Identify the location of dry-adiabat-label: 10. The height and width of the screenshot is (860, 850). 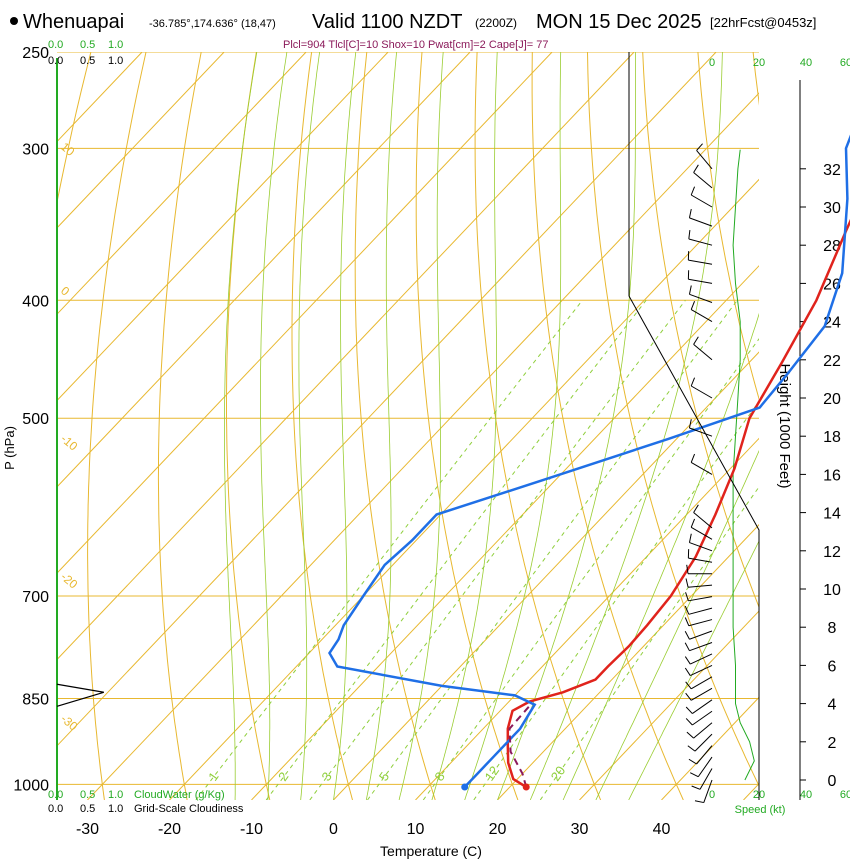
(67, 150).